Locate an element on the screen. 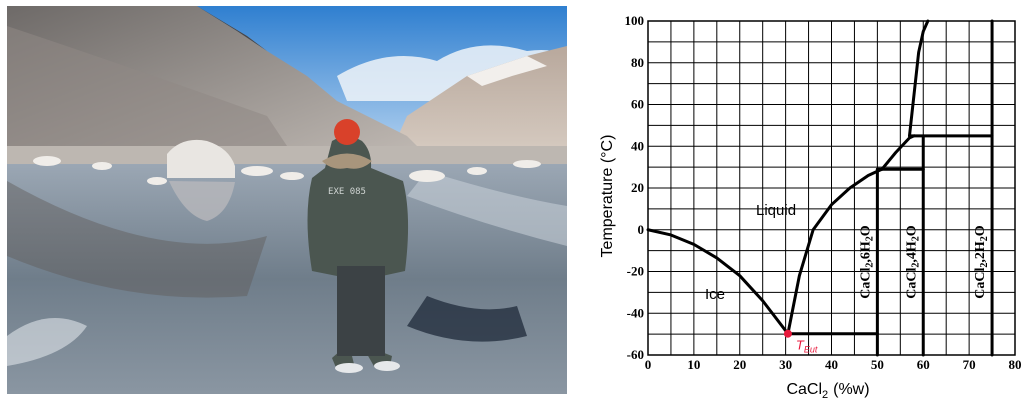 The width and height of the screenshot is (1024, 401). x-tick-label: 50 is located at coordinates (877, 364).